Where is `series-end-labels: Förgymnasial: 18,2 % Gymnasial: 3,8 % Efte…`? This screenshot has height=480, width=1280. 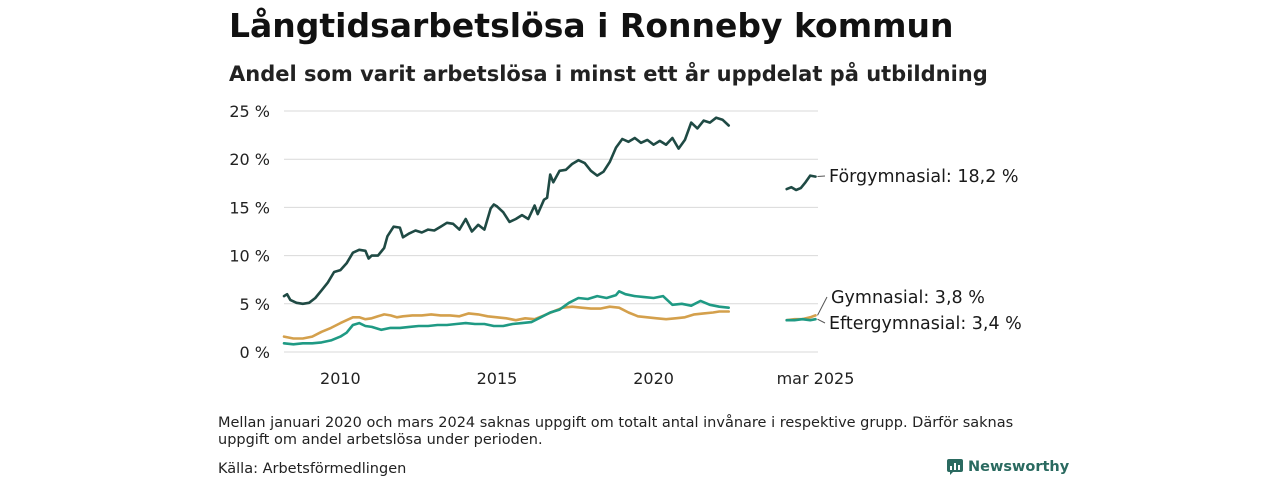
series-end-labels: Förgymnasial: 18,2 % Gymnasial: 3,8 % Efte… is located at coordinates (919, 250).